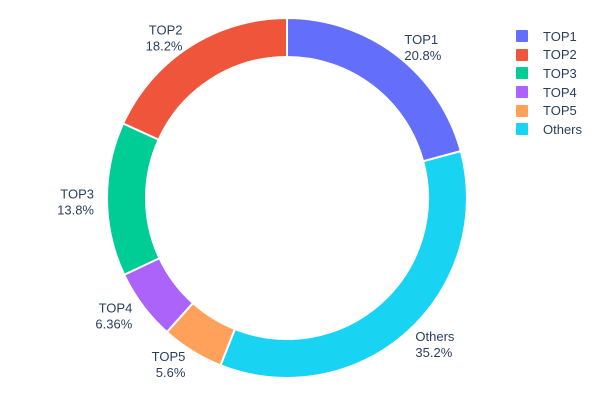 The width and height of the screenshot is (600, 400). I want to click on slice-label-top5: TOP5 5.6%, so click(169, 364).